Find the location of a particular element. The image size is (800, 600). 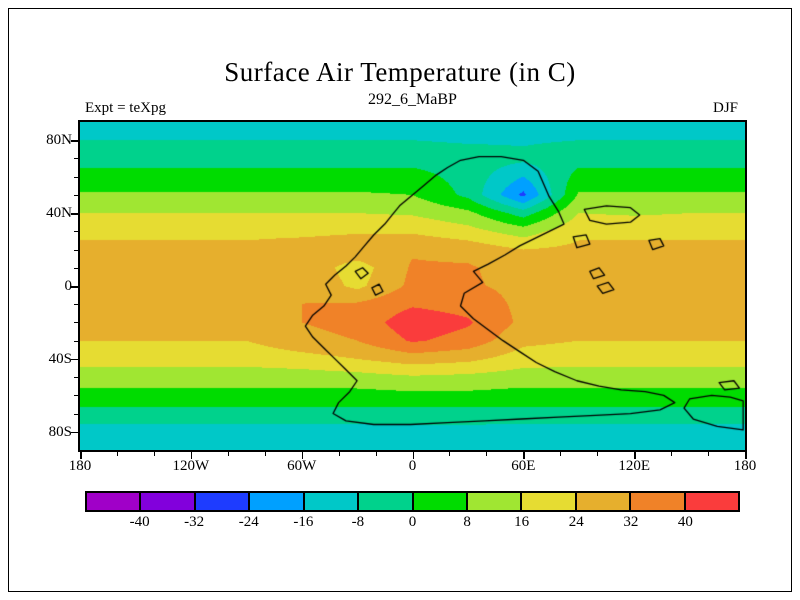

colorbar-label: 0 is located at coordinates (412, 522).